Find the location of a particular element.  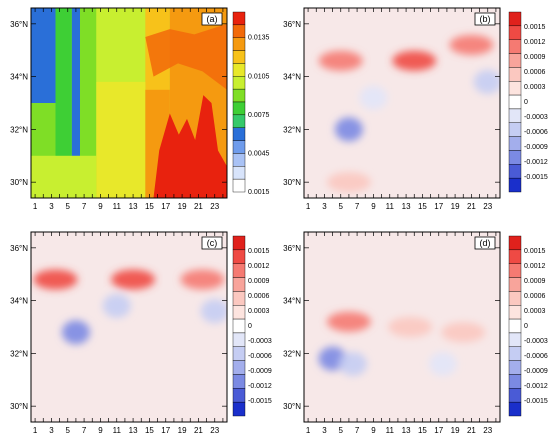

panel-tag: (d) is located at coordinates (485, 243).